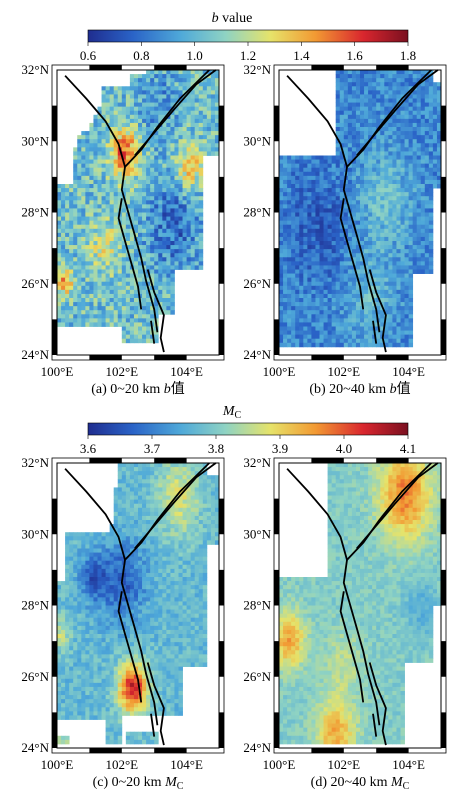 This screenshot has width=461, height=805. What do you see at coordinates (257, 212) in the screenshot?
I see `map-b-lat-labels: 32°N30°N28°N26°N24°N` at bounding box center [257, 212].